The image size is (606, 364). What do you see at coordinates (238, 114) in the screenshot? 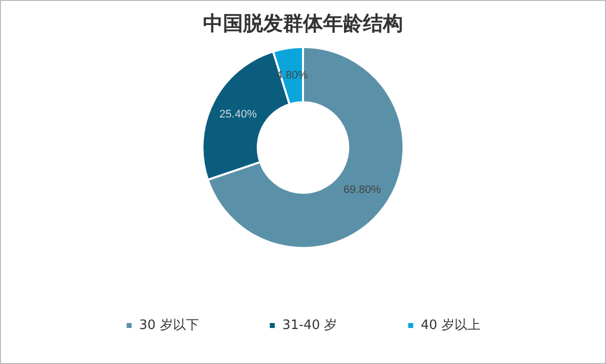
I see `data-label: 25.40%` at bounding box center [238, 114].